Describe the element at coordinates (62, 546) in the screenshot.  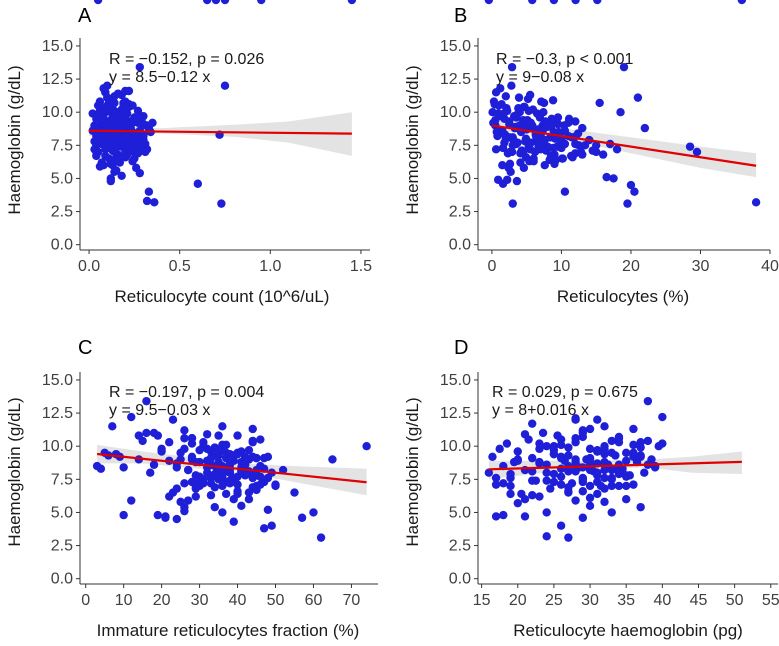
I see `panel-c-y-tick-label: 2.5` at that location.